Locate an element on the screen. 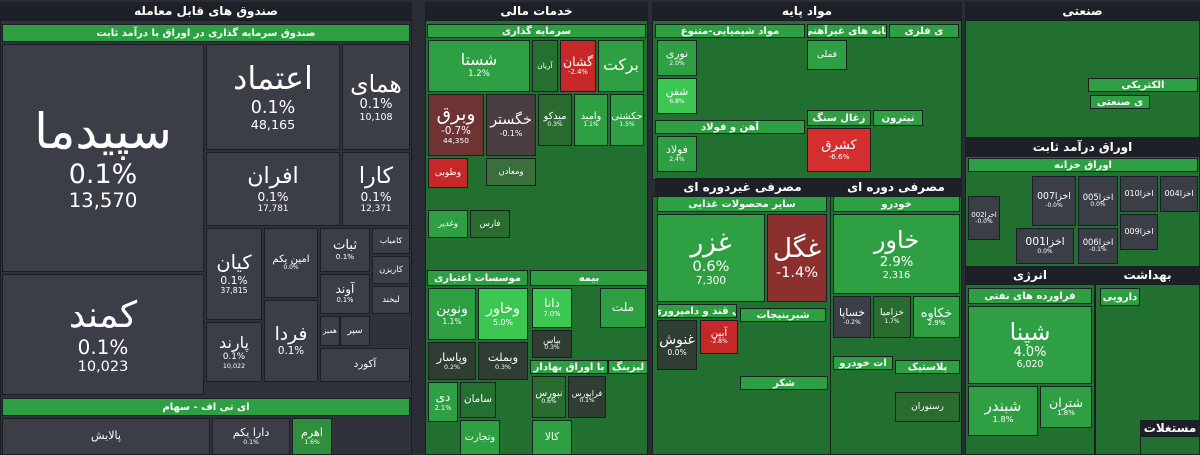 Image resolution: width=1200 pixels, height=455 pixels. tile: غگل -1.4% is located at coordinates (797, 258).